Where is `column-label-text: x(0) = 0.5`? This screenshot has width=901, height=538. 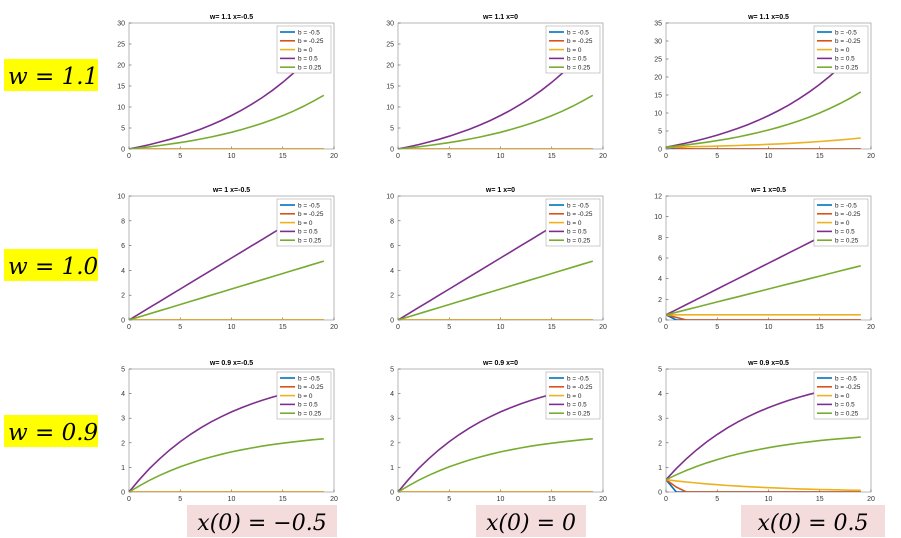
column-label-text: x(0) = 0.5 is located at coordinates (813, 523).